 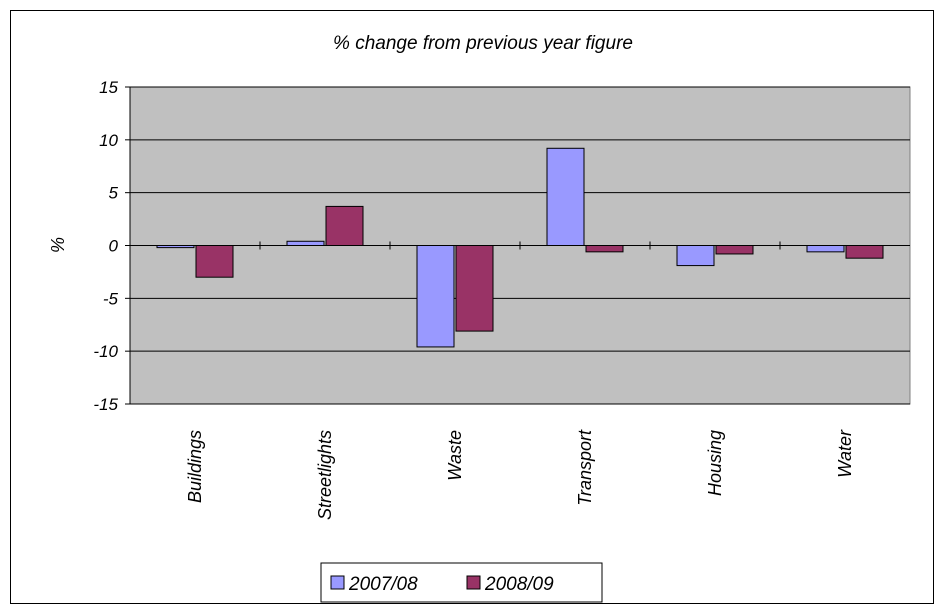 I want to click on bar-2007-08-transport, so click(x=565, y=196).